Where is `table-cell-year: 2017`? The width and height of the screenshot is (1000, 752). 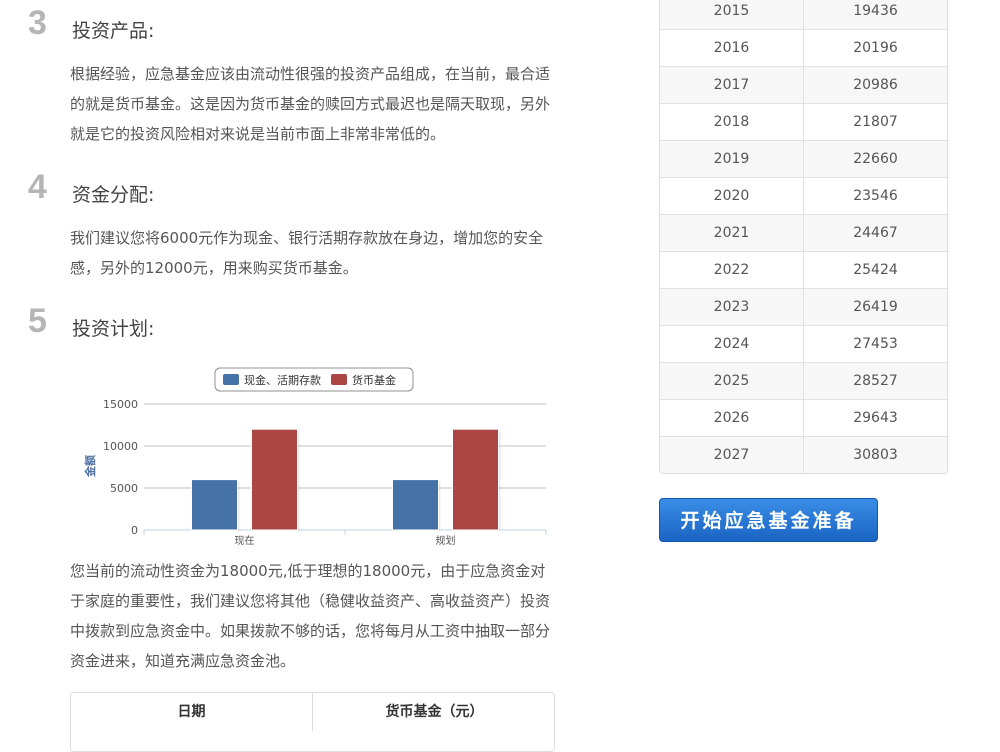 table-cell-year: 2017 is located at coordinates (732, 85).